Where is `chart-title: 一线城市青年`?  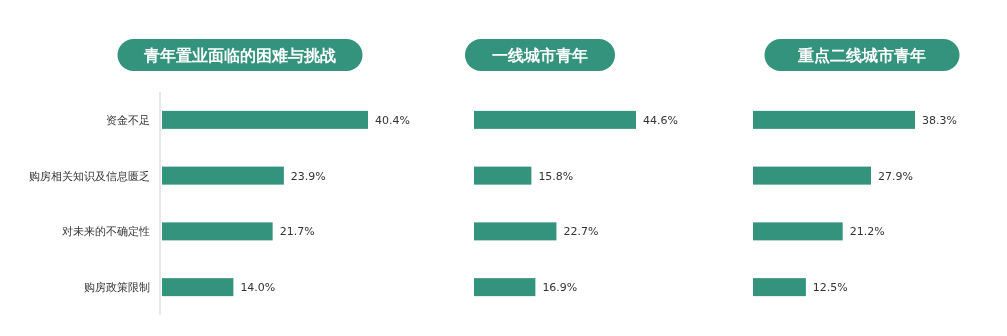
chart-title: 一线城市青年 is located at coordinates (540, 55).